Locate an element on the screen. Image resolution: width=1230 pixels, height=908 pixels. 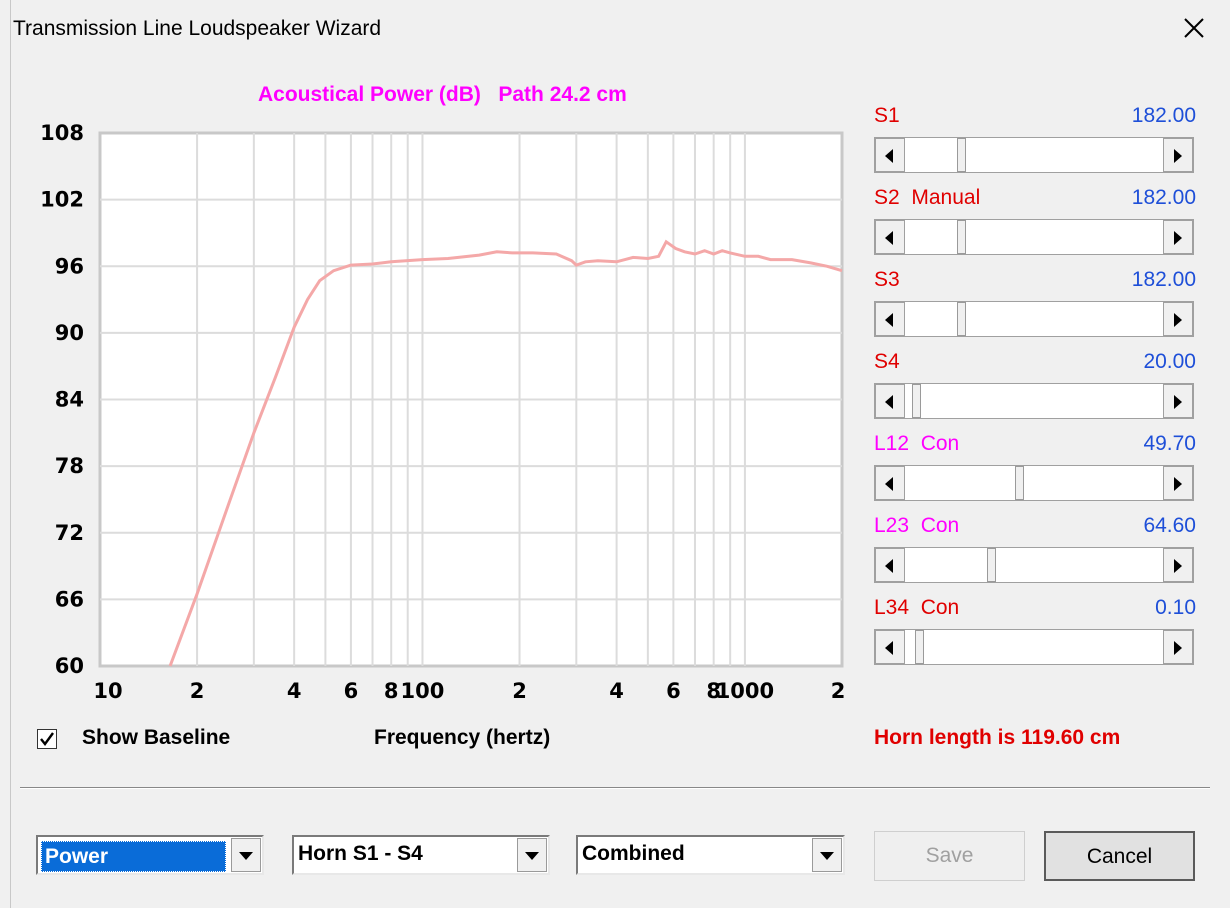
y-tick-label: 108 is located at coordinates (62, 133).